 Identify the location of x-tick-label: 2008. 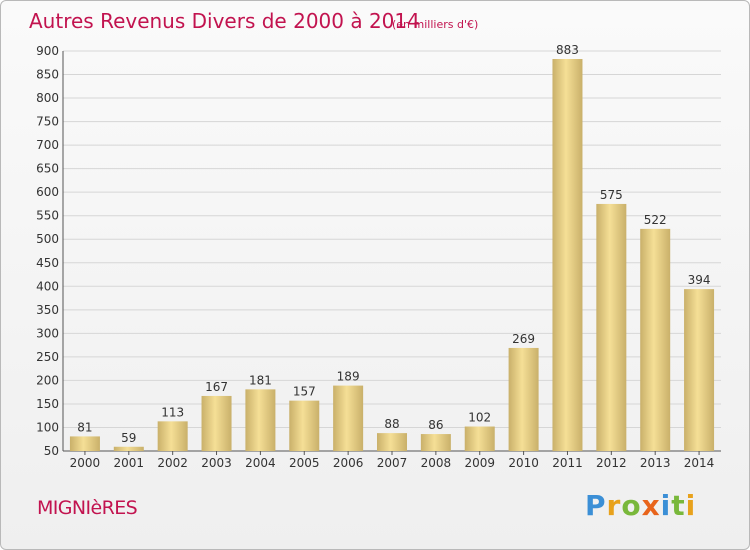
(436, 463).